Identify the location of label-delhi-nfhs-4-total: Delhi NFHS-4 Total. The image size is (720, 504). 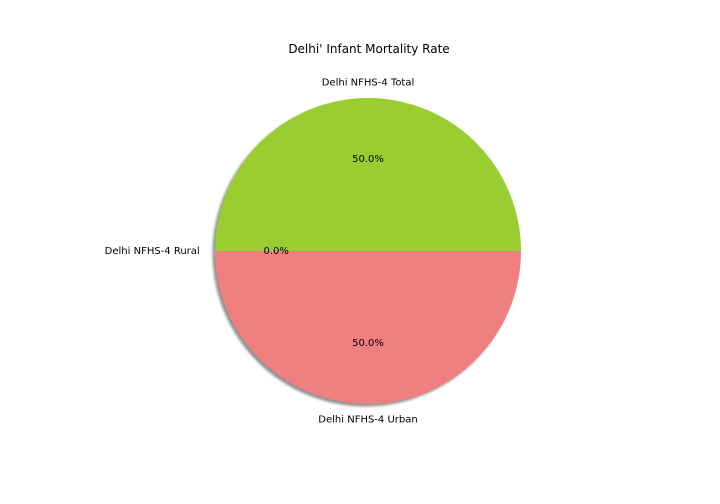
(368, 83).